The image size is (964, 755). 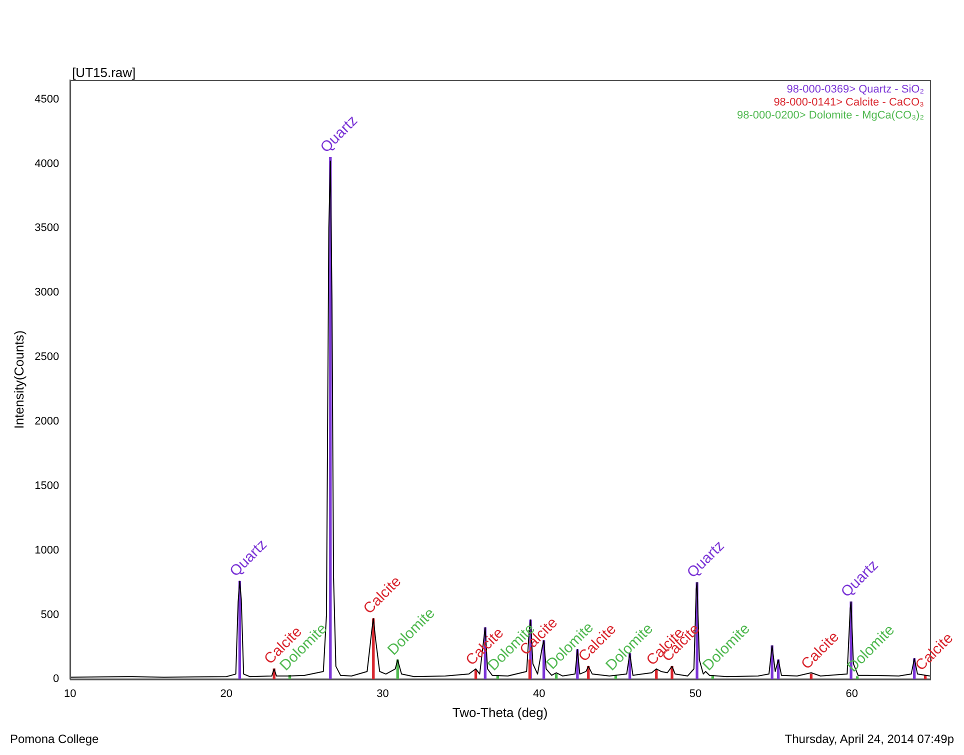 What do you see at coordinates (500, 712) in the screenshot?
I see `x-axis-title: Two-Theta (deg)` at bounding box center [500, 712].